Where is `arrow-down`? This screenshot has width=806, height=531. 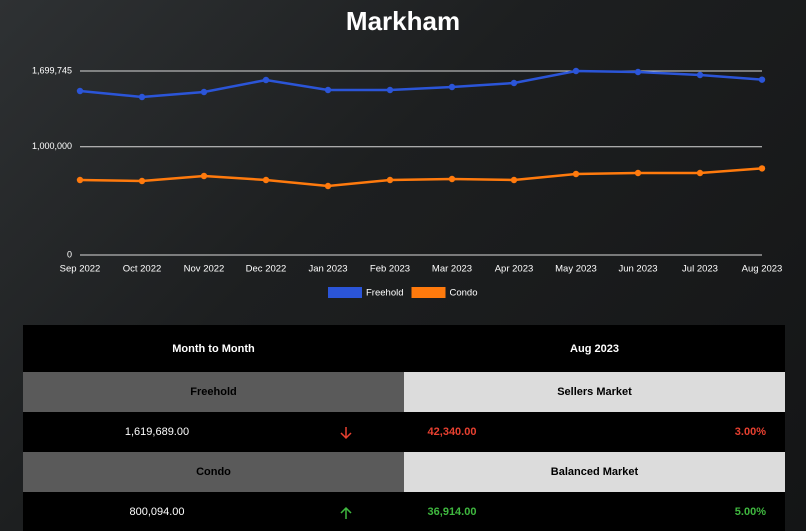 arrow-down is located at coordinates (346, 433).